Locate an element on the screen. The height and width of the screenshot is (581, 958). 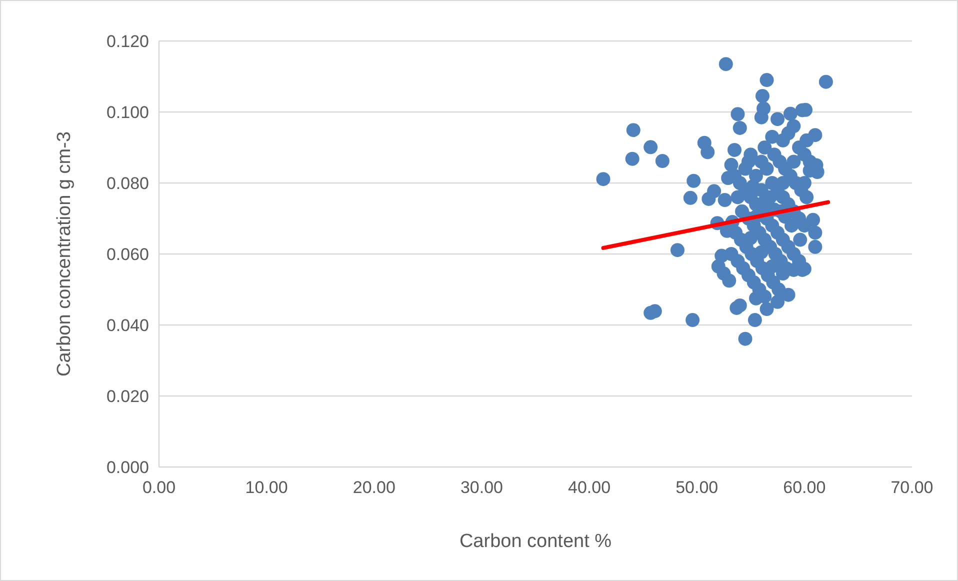
y-tick-label: 0.120 is located at coordinates (127, 41).